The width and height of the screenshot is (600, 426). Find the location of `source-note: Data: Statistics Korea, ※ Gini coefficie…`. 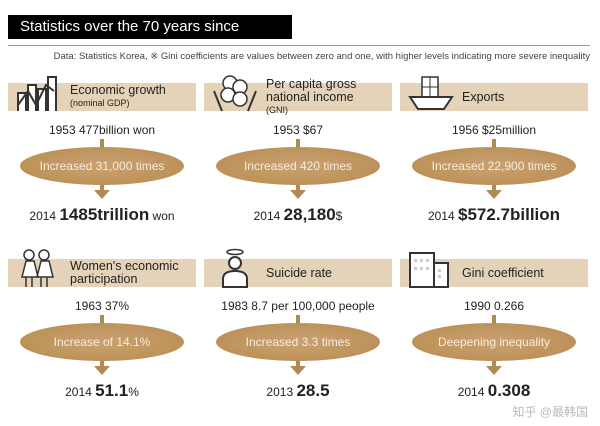

source-note: Data: Statistics Korea, ※ Gini coefficie… is located at coordinates (321, 56).